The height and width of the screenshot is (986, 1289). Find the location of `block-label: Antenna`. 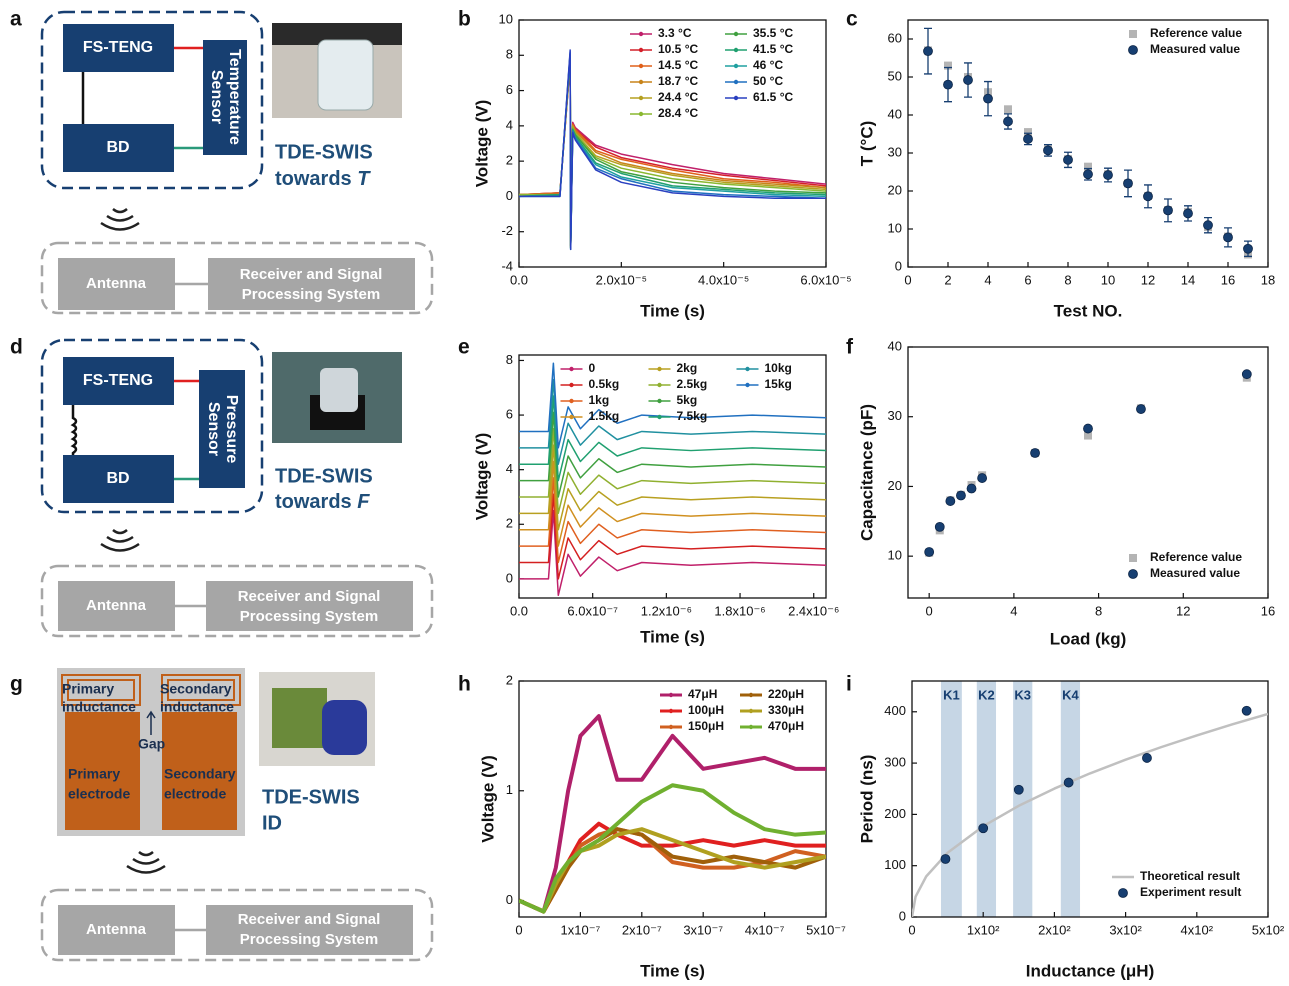

block-label: Antenna is located at coordinates (116, 283).